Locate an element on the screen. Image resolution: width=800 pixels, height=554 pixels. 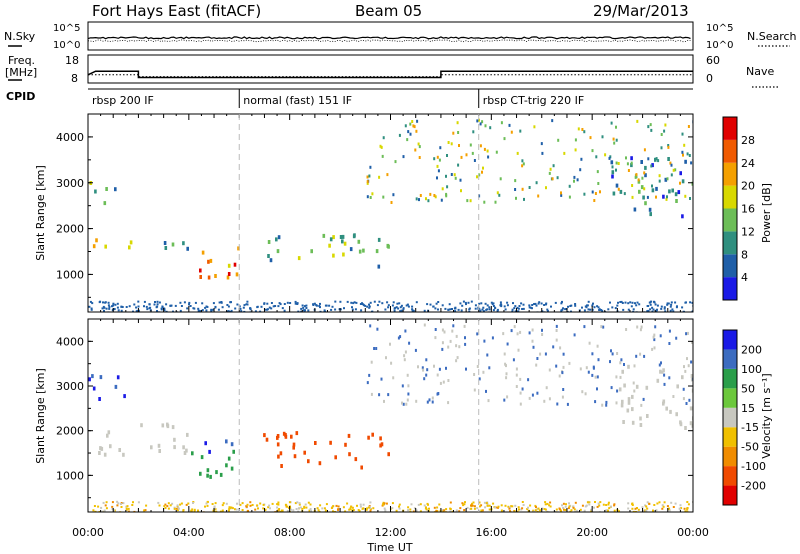
freq-label-line2: [MHz] is located at coordinates (21, 72).